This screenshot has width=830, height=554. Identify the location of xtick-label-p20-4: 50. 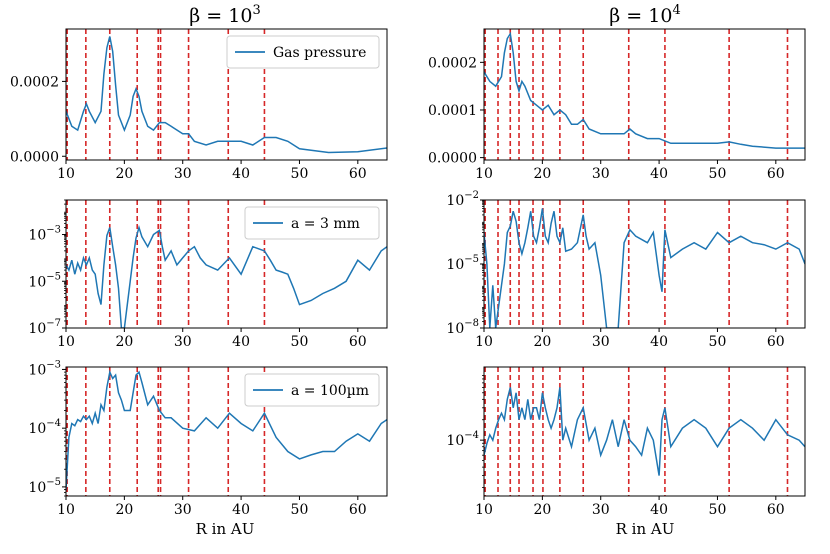
(300, 510).